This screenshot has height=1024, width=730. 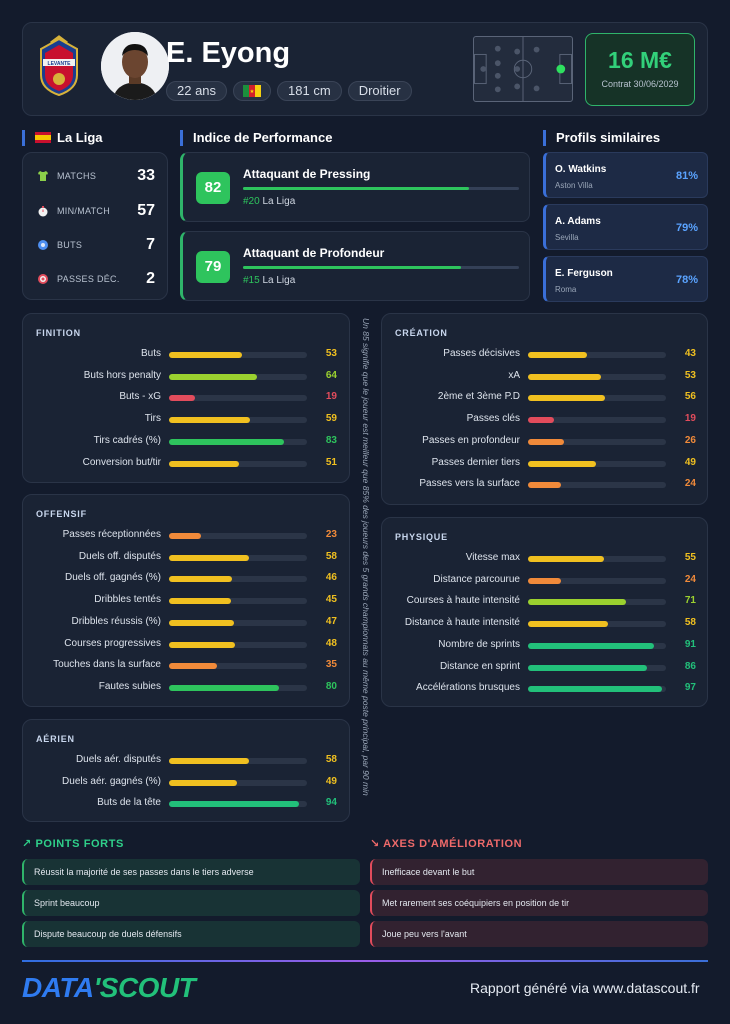 What do you see at coordinates (574, 185) in the screenshot?
I see `similar-club: Aston Villa` at bounding box center [574, 185].